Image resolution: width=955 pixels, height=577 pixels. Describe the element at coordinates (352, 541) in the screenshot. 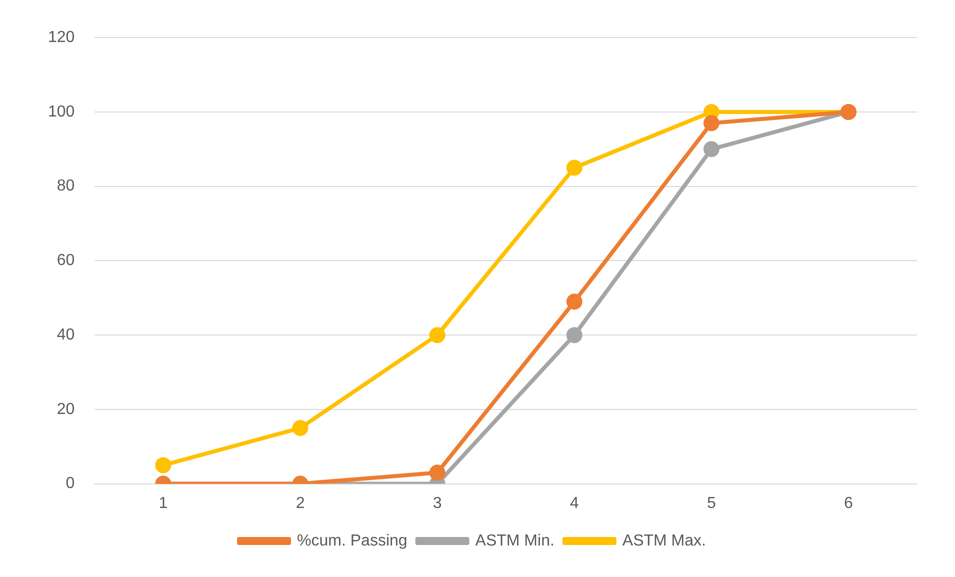

I see `legend-label: %cum. Passing` at that location.